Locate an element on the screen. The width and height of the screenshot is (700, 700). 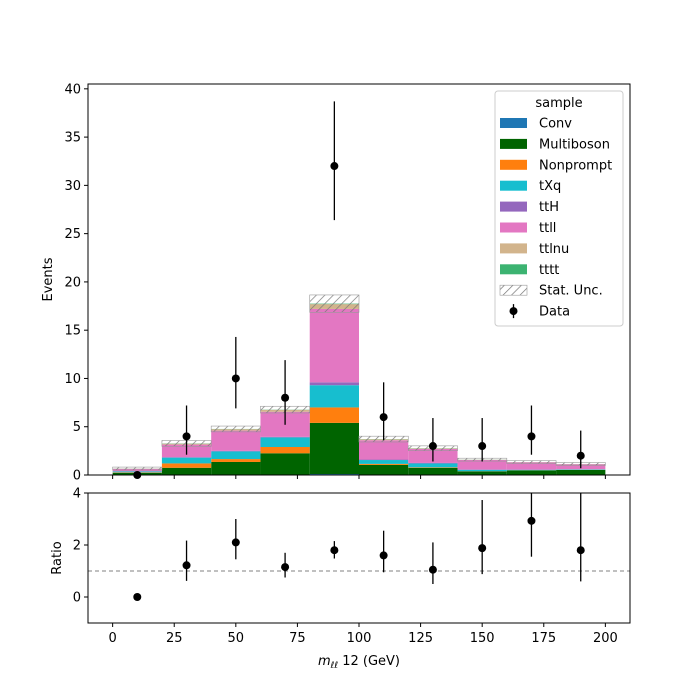
legend-label-nonprompt: Nonprompt is located at coordinates (575, 165).